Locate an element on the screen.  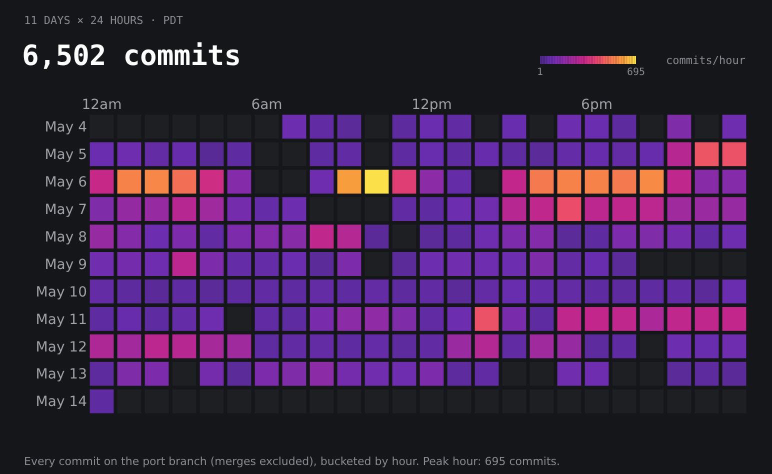
color-bar-label: 1 is located at coordinates (540, 72).